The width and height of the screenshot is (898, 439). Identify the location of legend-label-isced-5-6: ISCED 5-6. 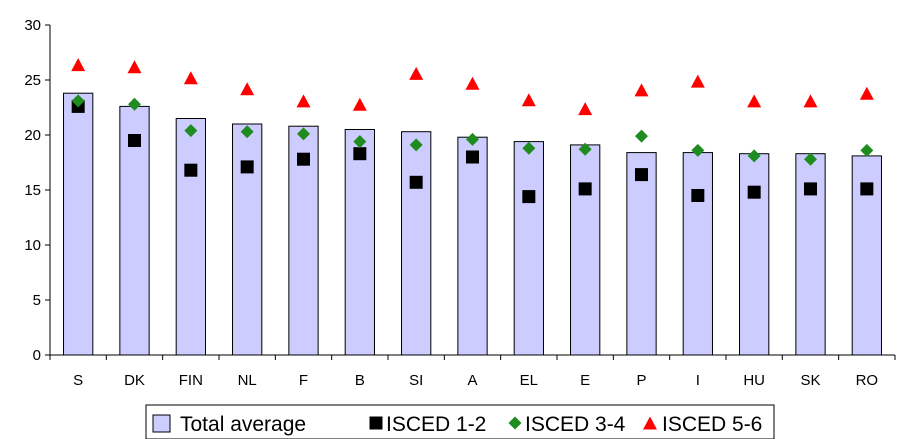
(712, 424).